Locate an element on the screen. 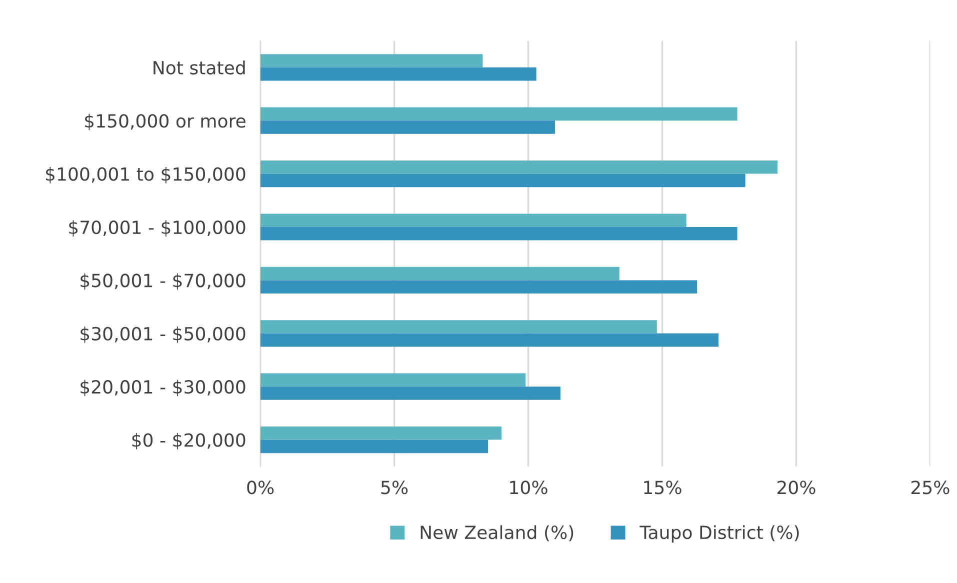  x-tick-label: 0% is located at coordinates (260, 487).